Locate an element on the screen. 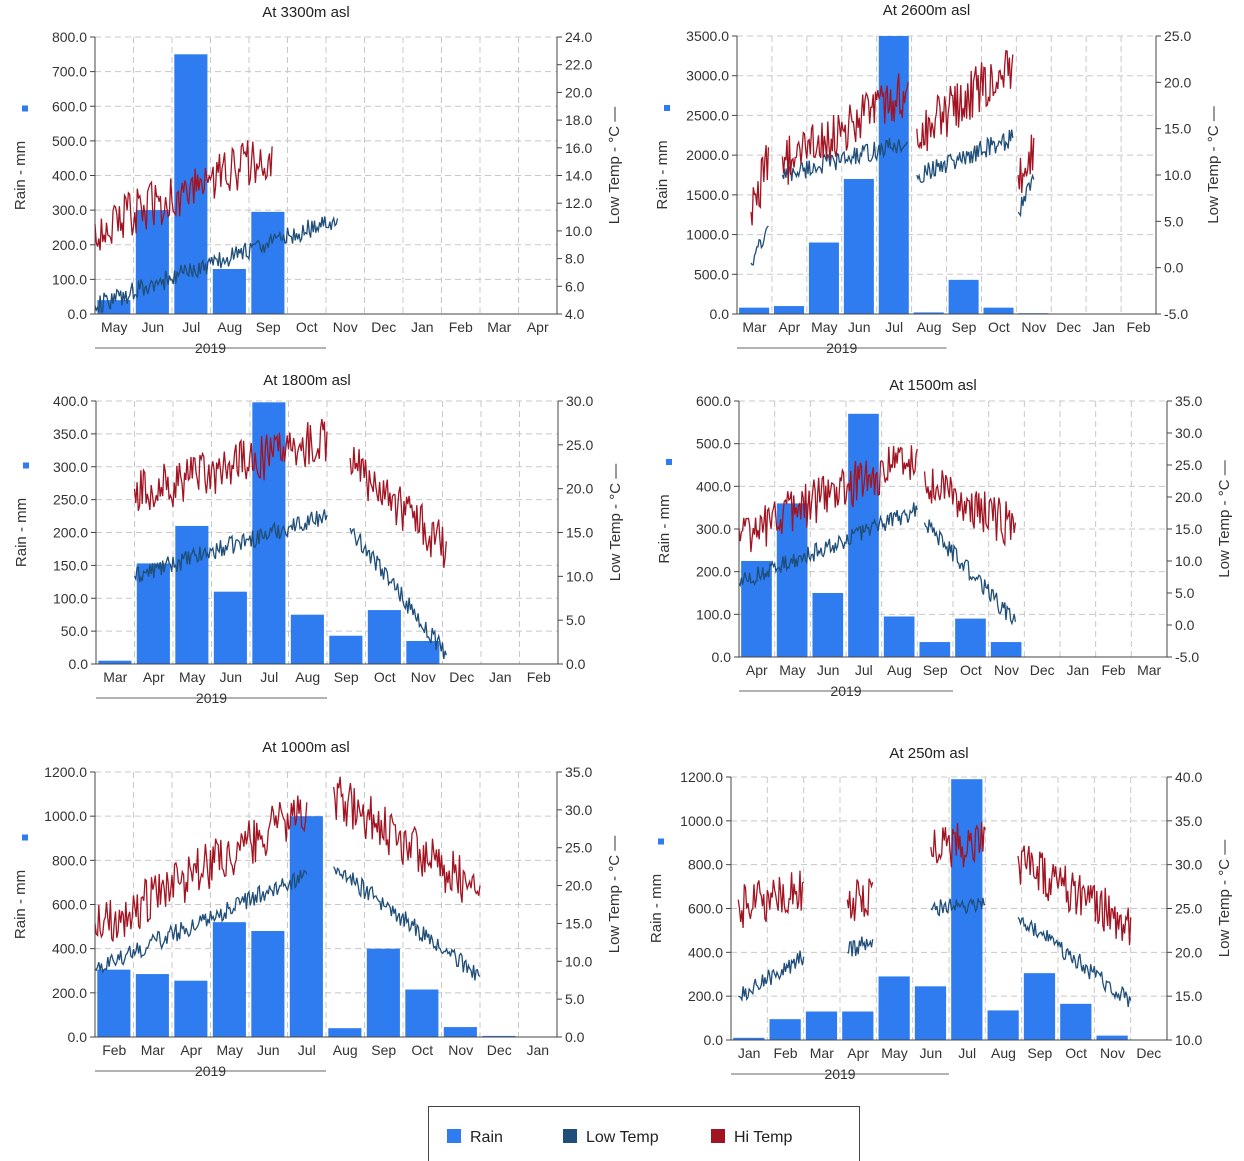 The width and height of the screenshot is (1244, 1161). legend-item-hi-temp: Hi Temp is located at coordinates (751, 1138).